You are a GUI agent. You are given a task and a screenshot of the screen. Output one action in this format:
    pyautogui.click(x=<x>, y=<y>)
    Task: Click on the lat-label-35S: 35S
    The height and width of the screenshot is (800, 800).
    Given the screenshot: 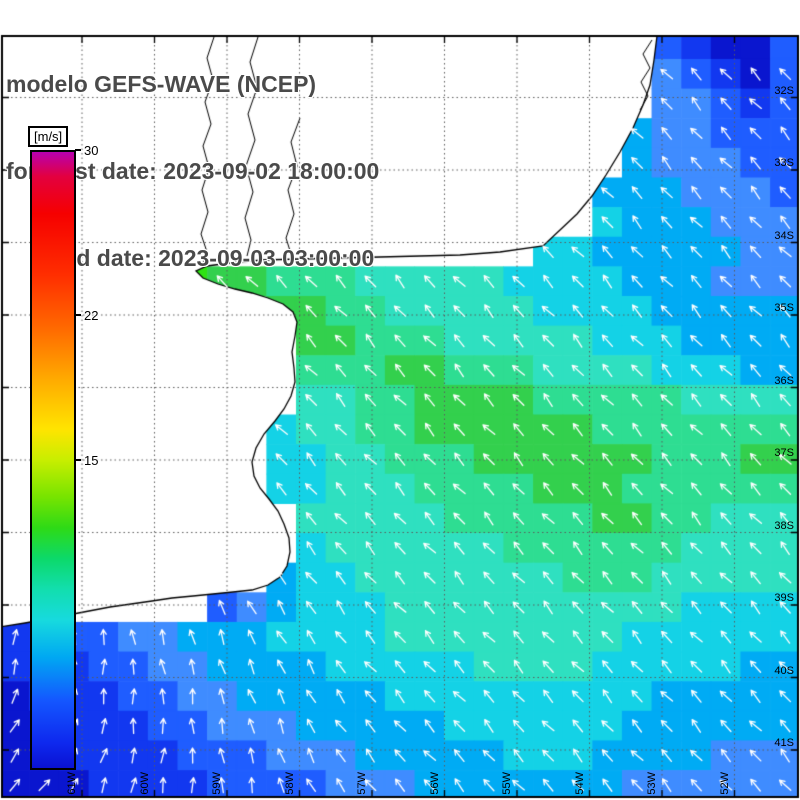 What is the action you would take?
    pyautogui.click(x=784, y=308)
    